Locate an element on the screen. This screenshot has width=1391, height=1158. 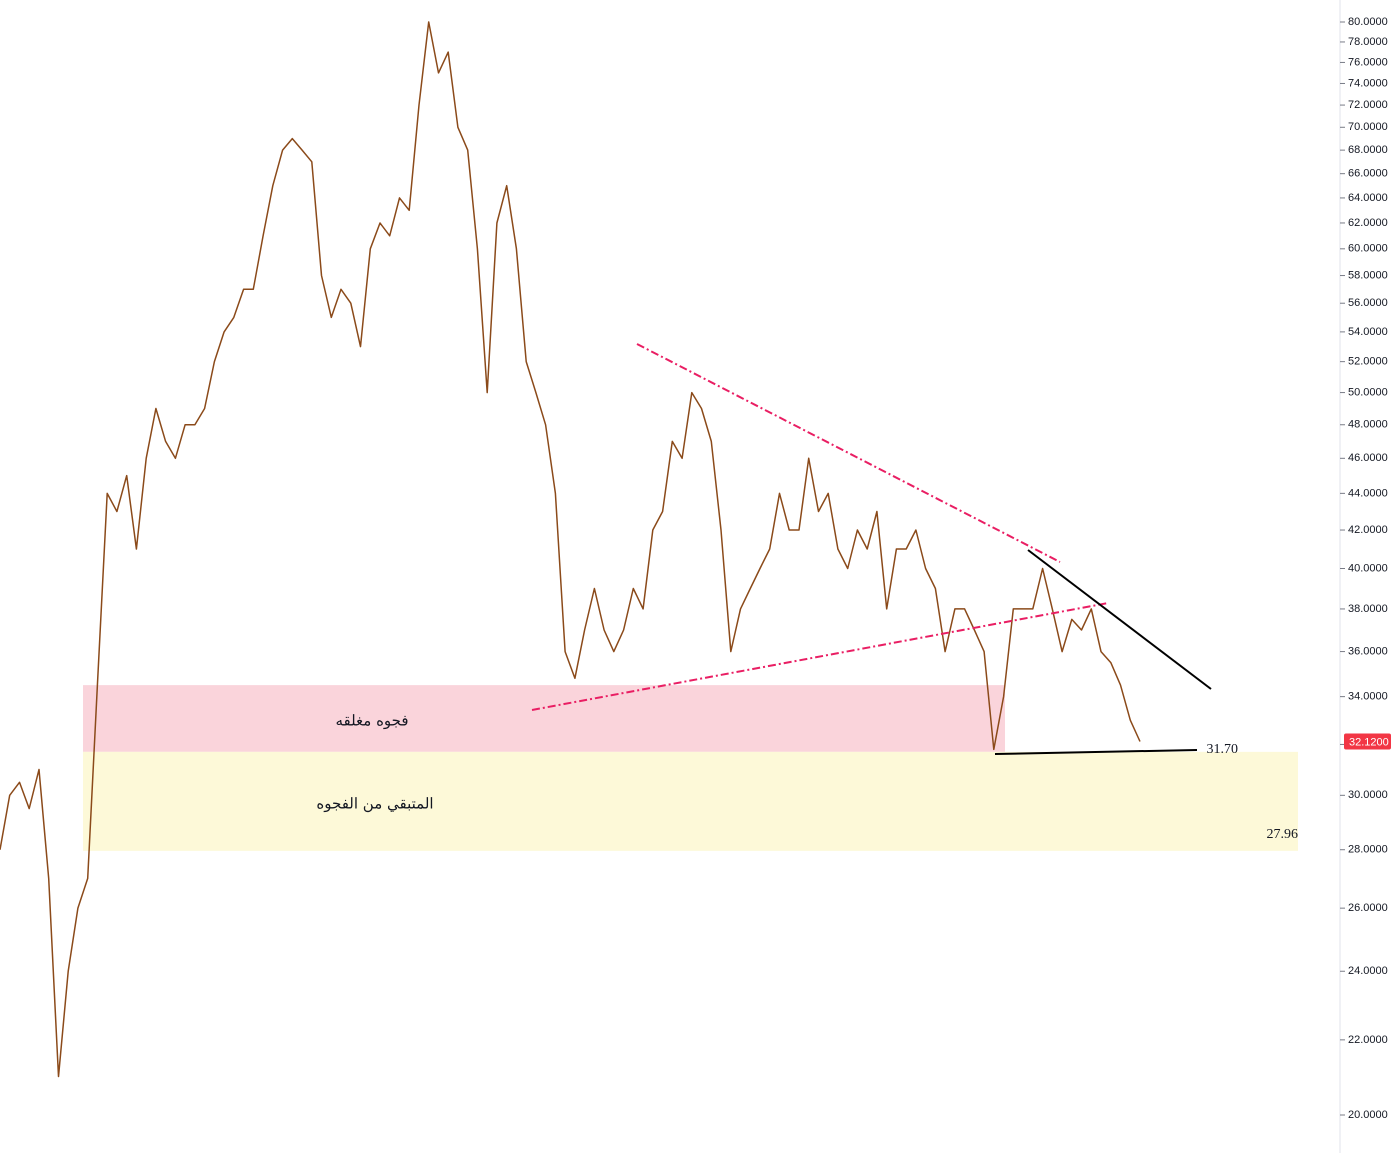
y-tick-label: 64.0000 is located at coordinates (1368, 198).